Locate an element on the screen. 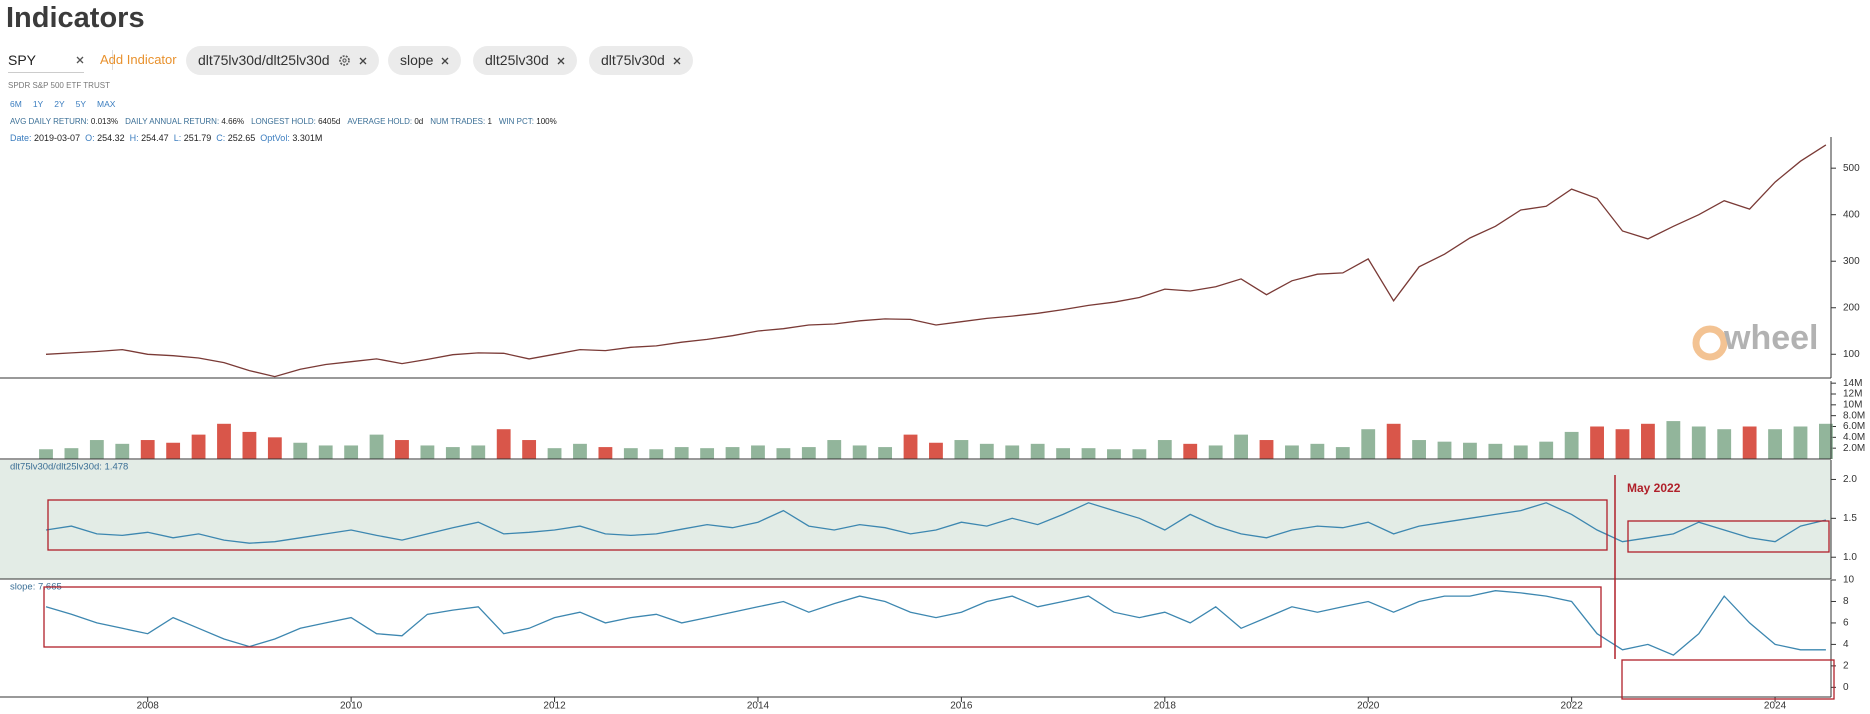  stats-value: 100% is located at coordinates (546, 121).